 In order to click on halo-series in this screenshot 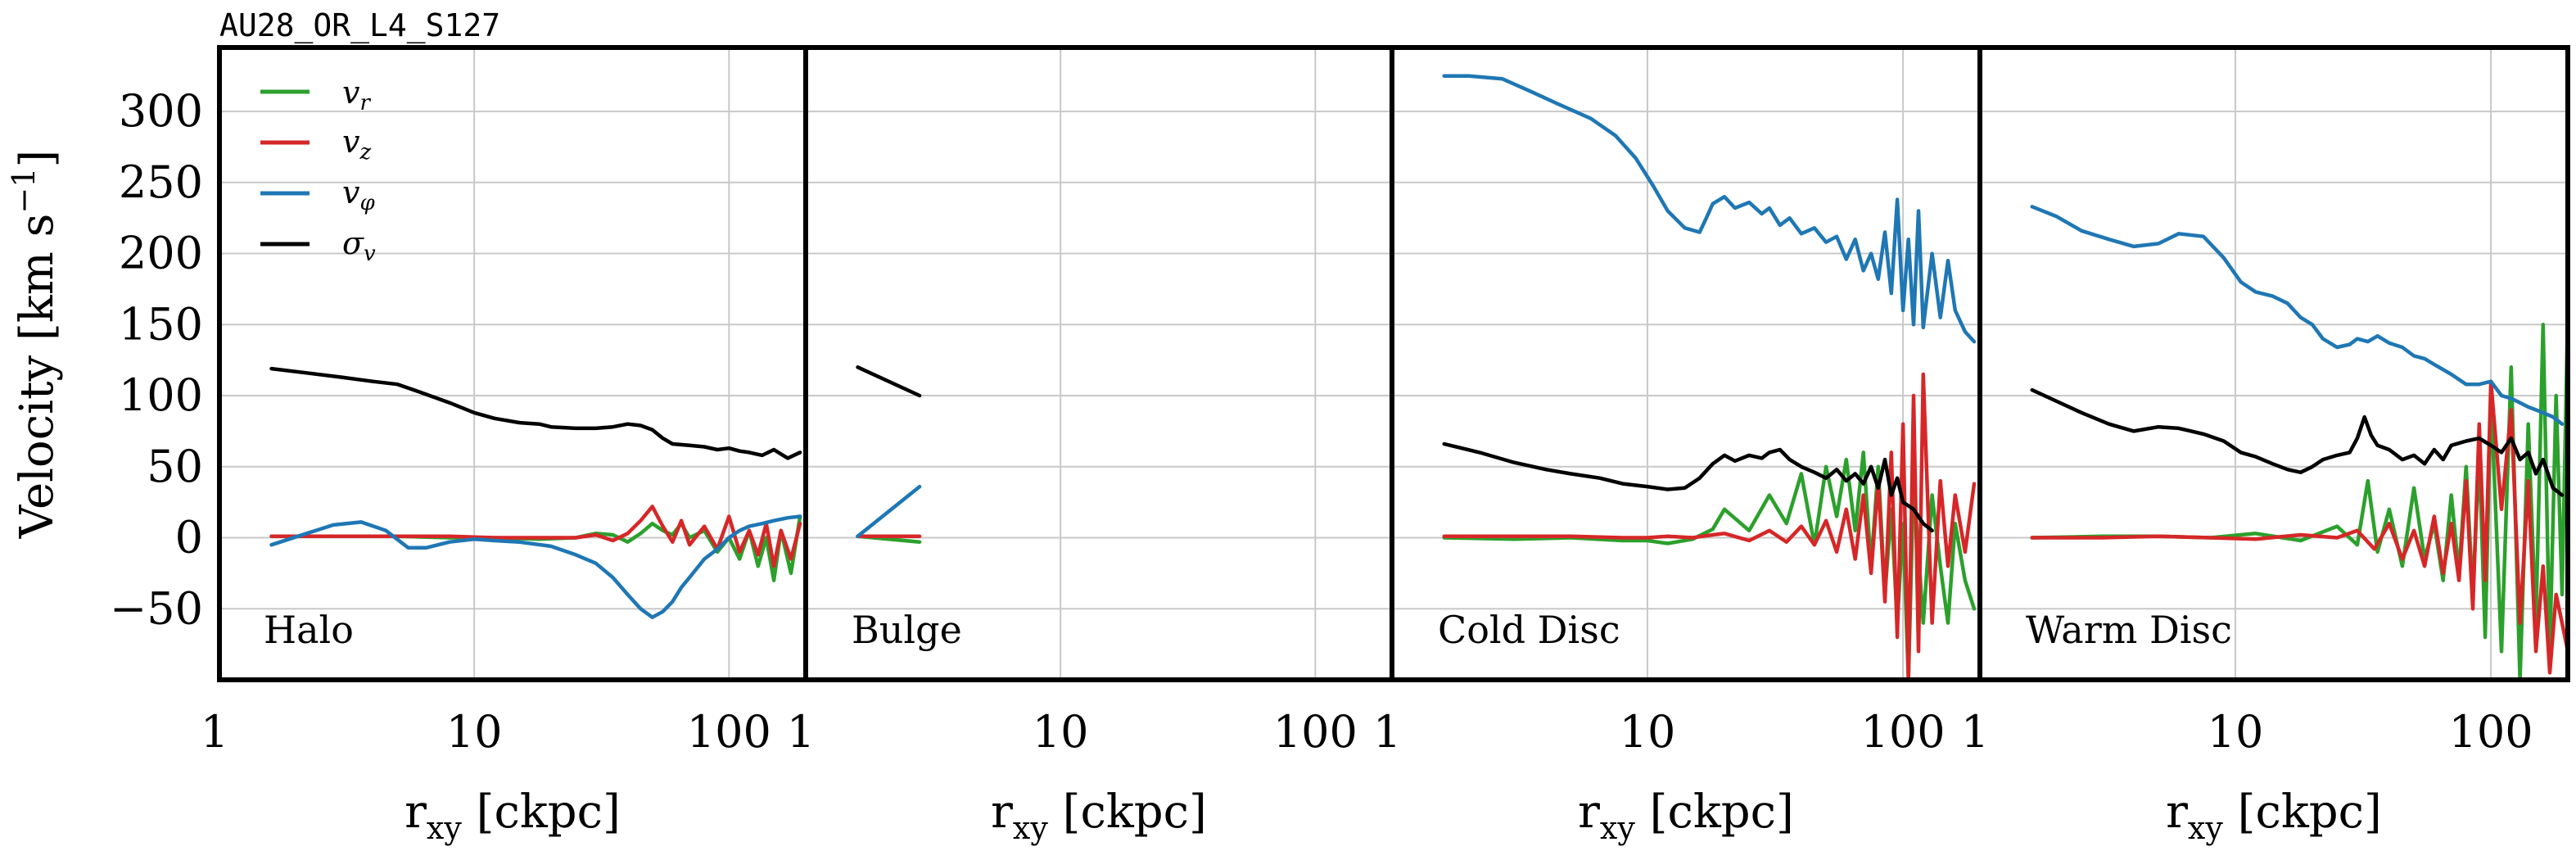, I will do `click(535, 493)`.